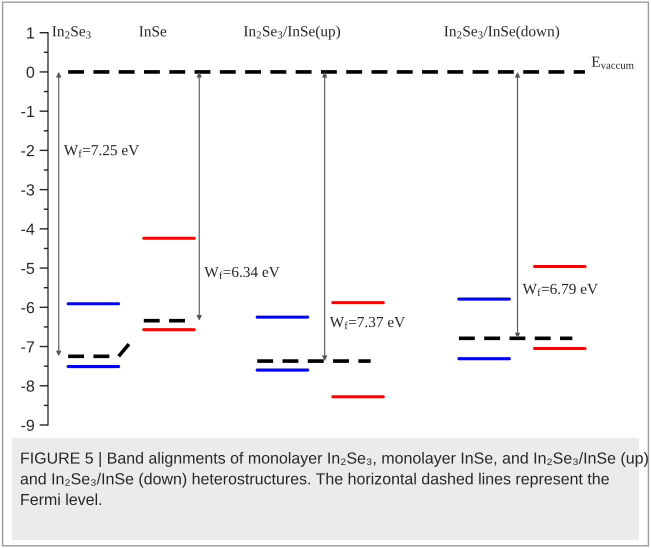  I want to click on annotation: InSe, so click(152, 31).